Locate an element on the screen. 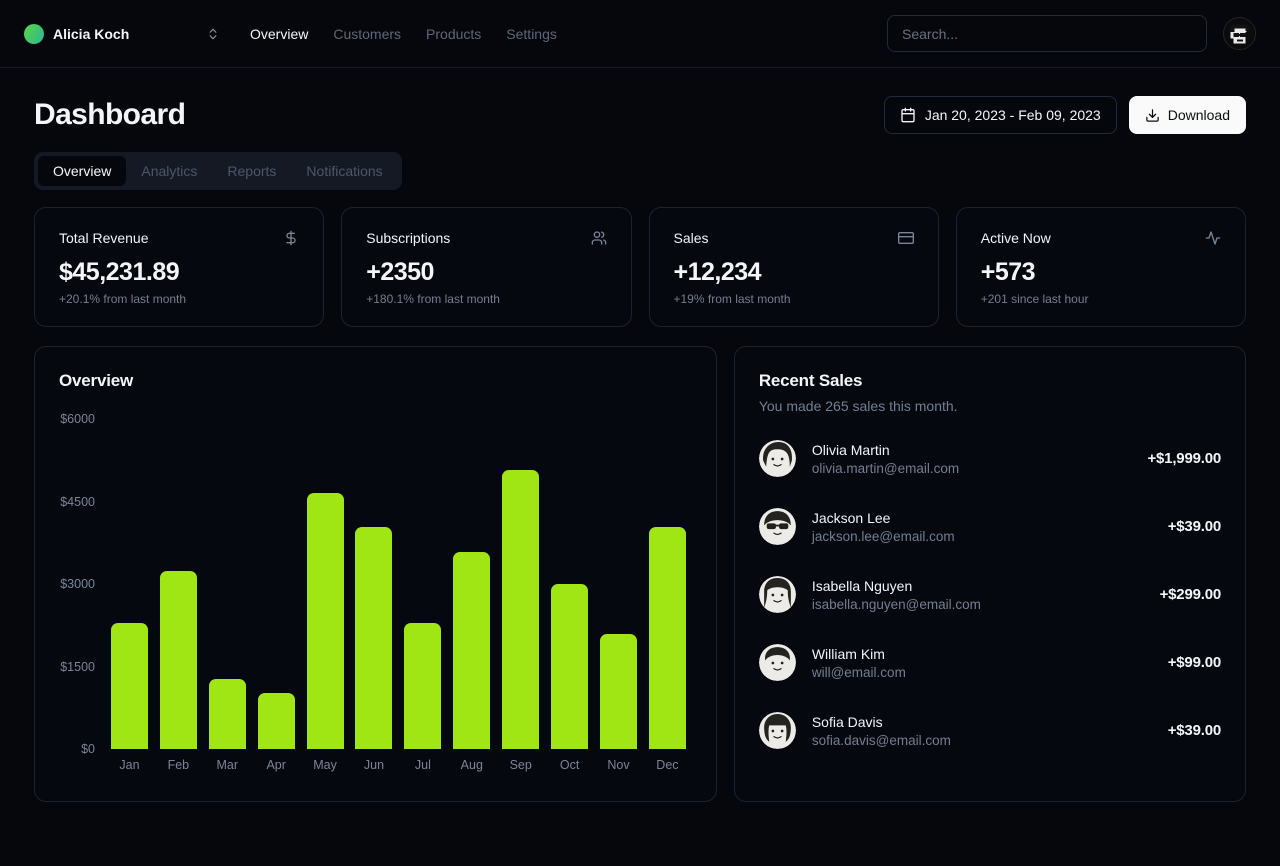  x-axis-label: Apr is located at coordinates (276, 765).